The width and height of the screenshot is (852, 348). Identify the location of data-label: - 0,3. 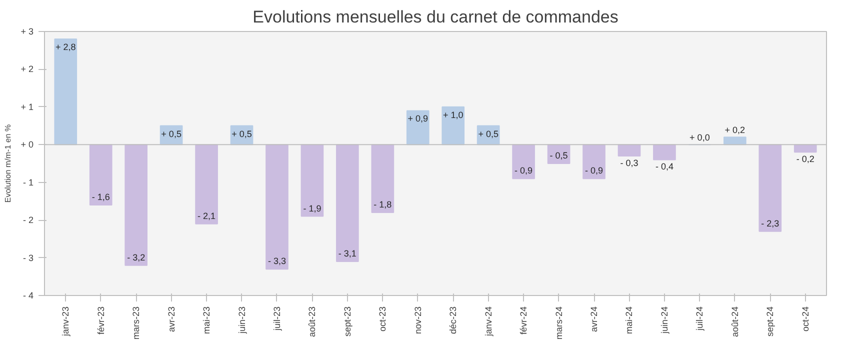
(629, 163).